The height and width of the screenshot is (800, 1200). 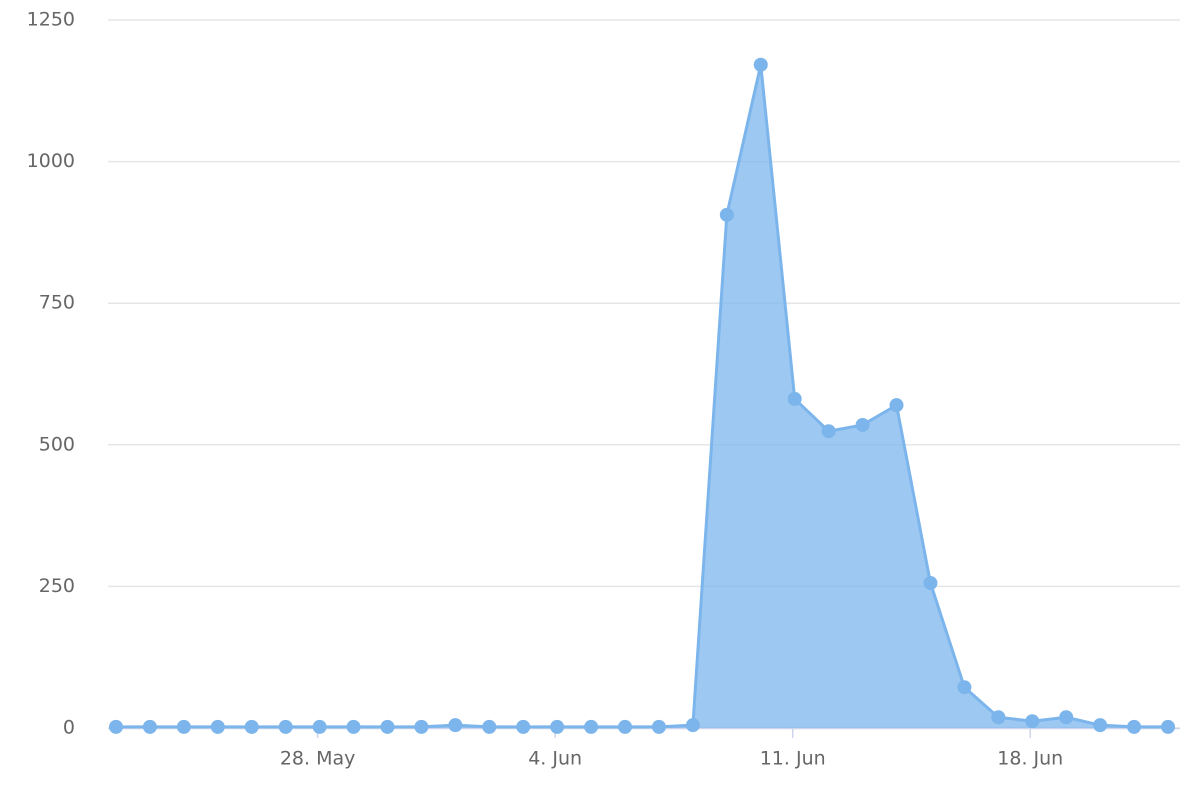 I want to click on x-tick-label: 11. Jun, so click(x=793, y=759).